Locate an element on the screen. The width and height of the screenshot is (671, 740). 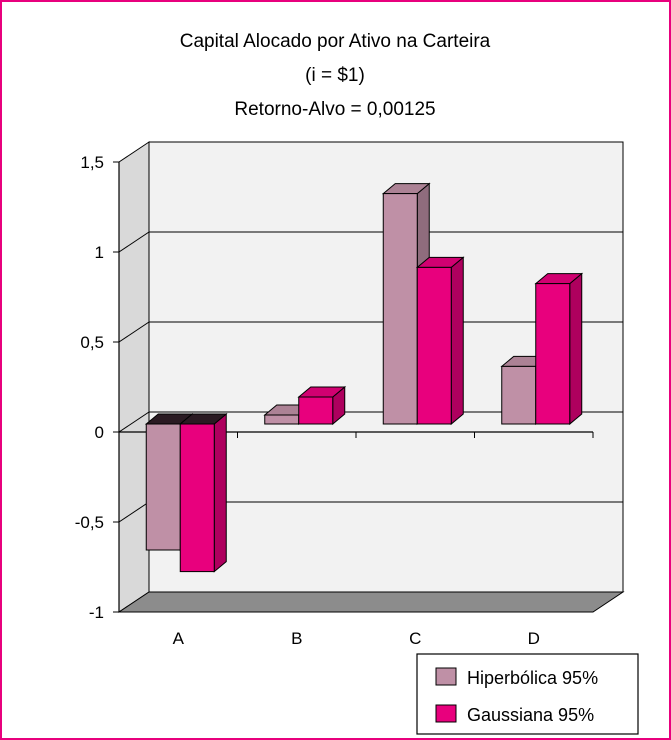
y-tick-label: -0,5 is located at coordinates (89, 522).